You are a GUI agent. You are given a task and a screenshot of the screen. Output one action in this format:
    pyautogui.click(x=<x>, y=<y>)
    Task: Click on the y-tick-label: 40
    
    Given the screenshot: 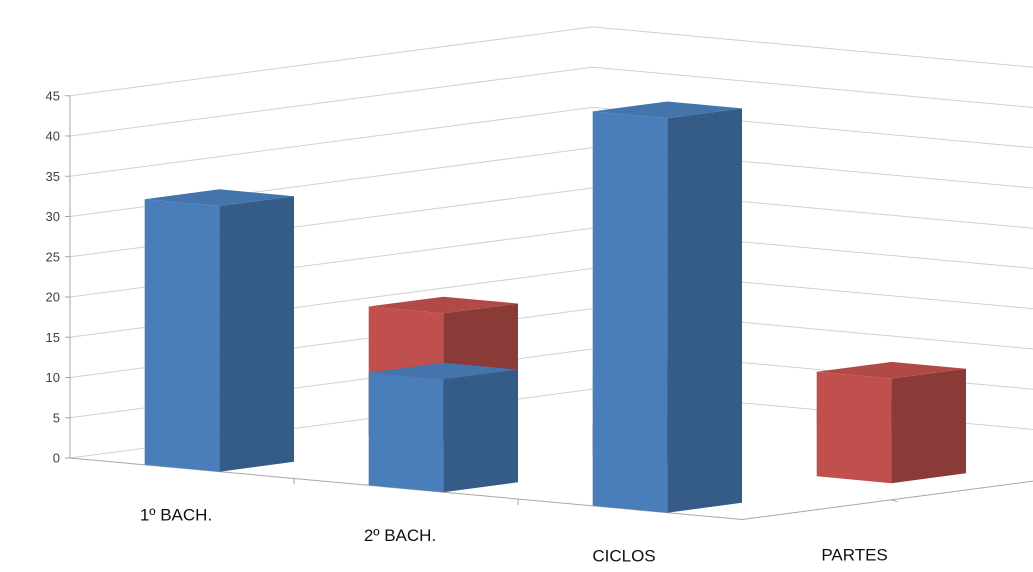 What is the action you would take?
    pyautogui.click(x=53, y=136)
    